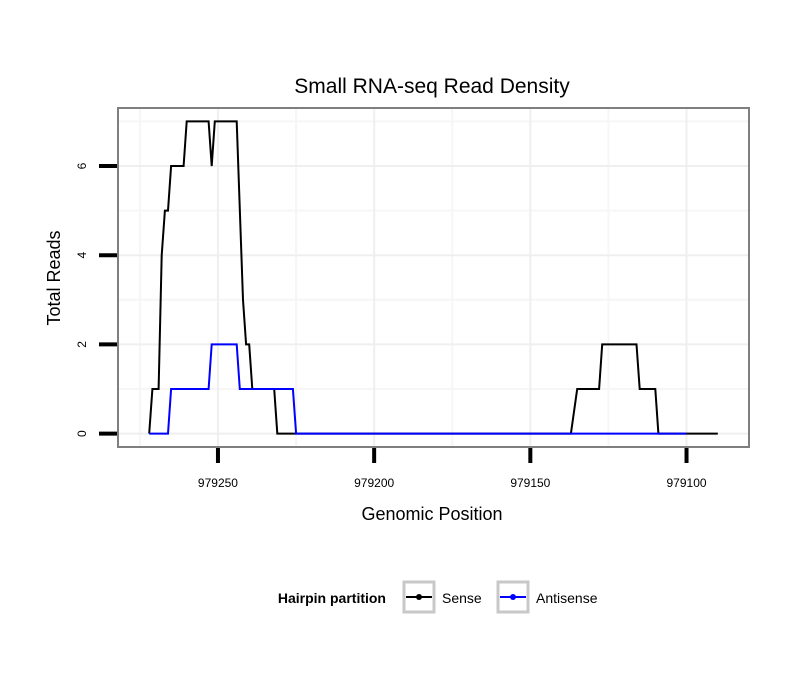 This screenshot has width=810, height=690. Describe the element at coordinates (418, 389) in the screenshot. I see `series-line-antisense` at that location.